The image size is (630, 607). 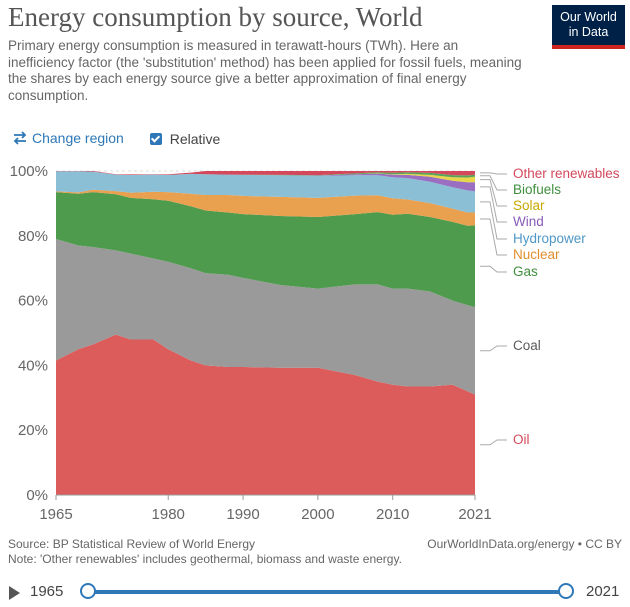 I want to click on y-tick-label: 100%, so click(x=29, y=171).